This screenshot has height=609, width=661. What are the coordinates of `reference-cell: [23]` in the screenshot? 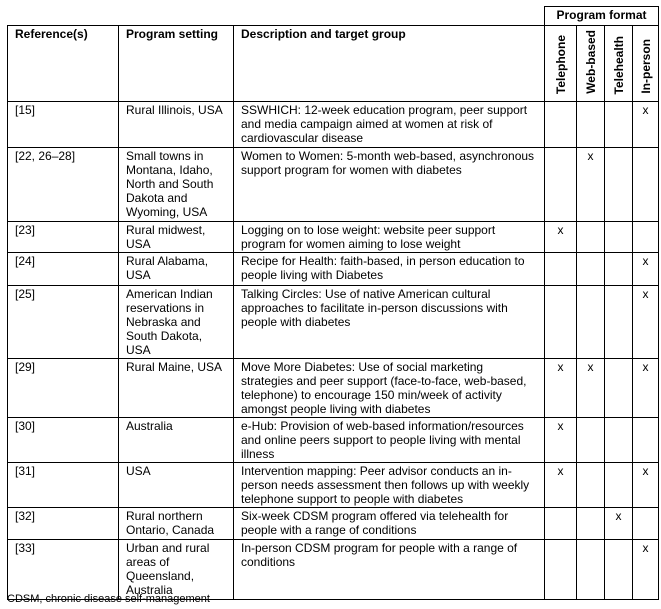 It's located at (63, 237).